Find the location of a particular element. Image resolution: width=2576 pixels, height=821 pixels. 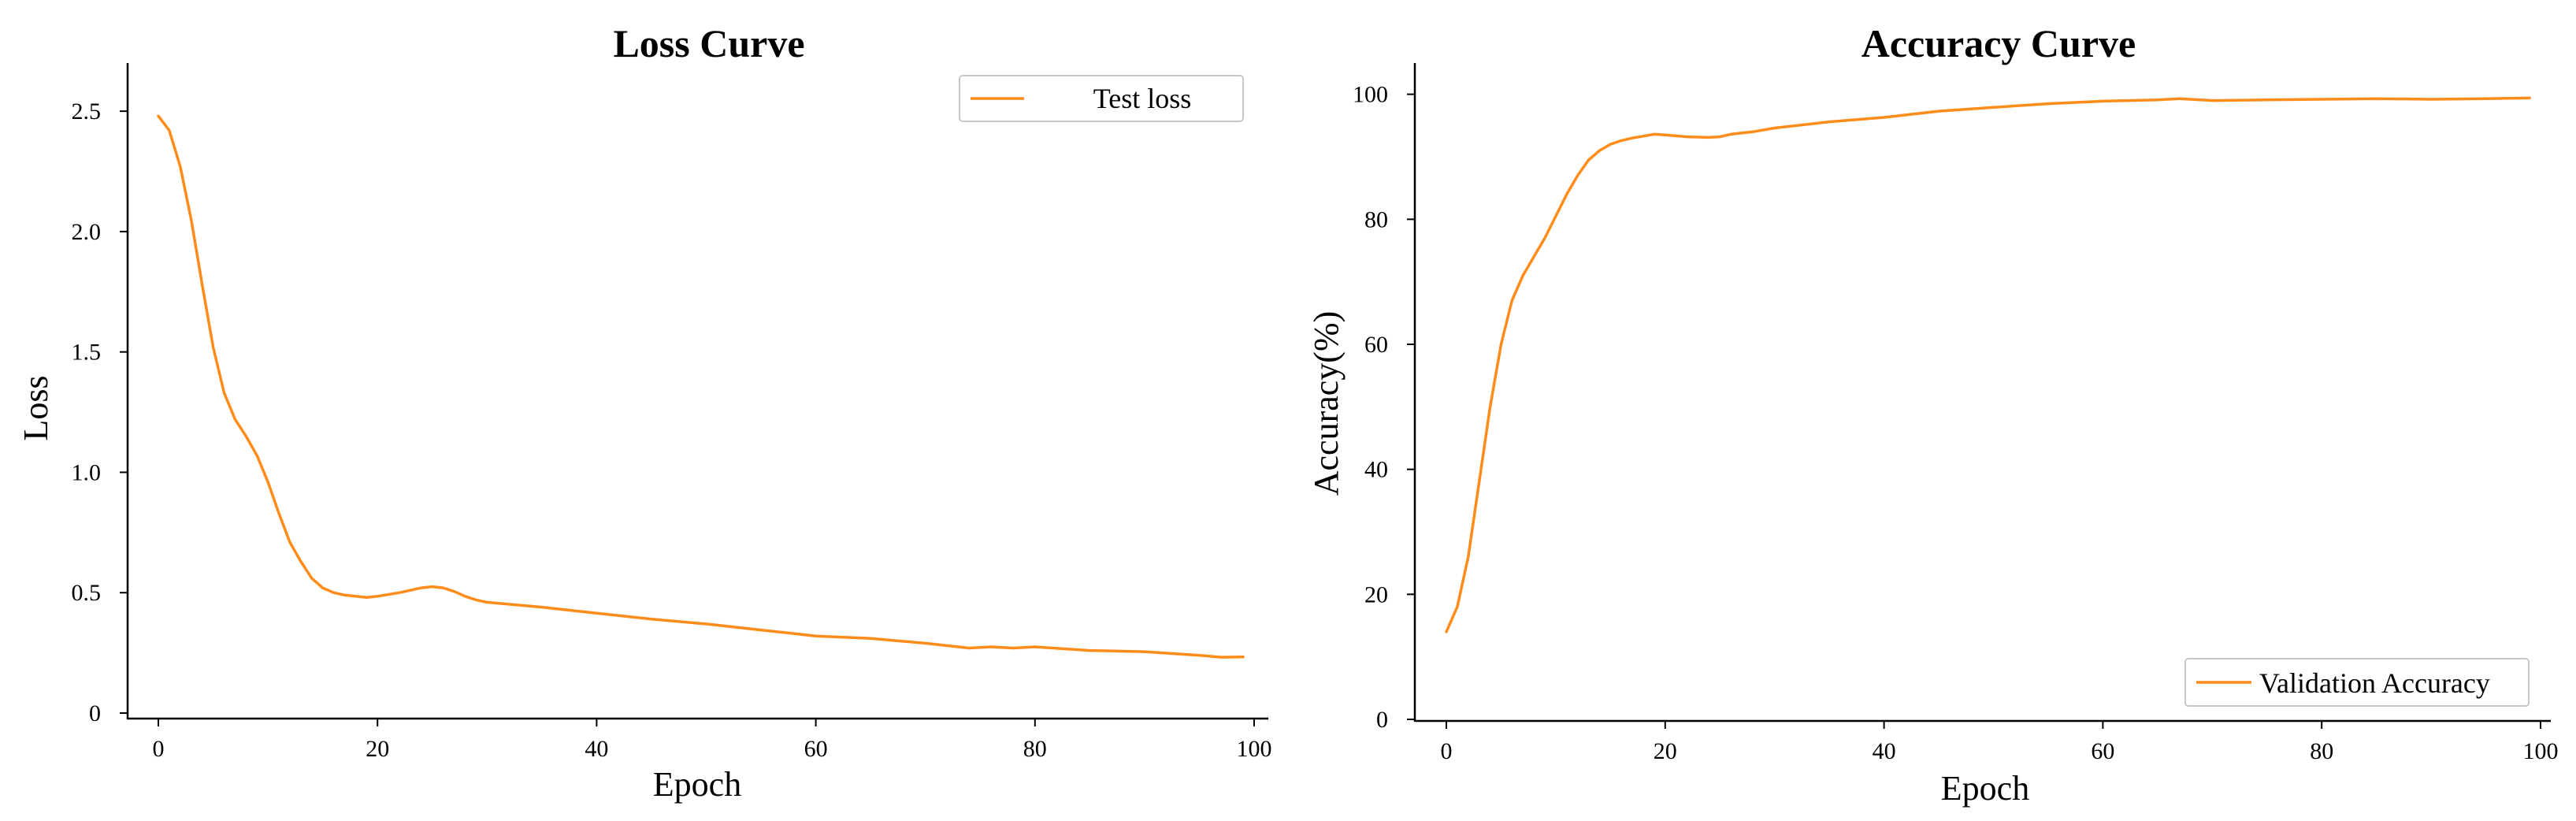

loss-x-tick-label: 40 is located at coordinates (596, 749).